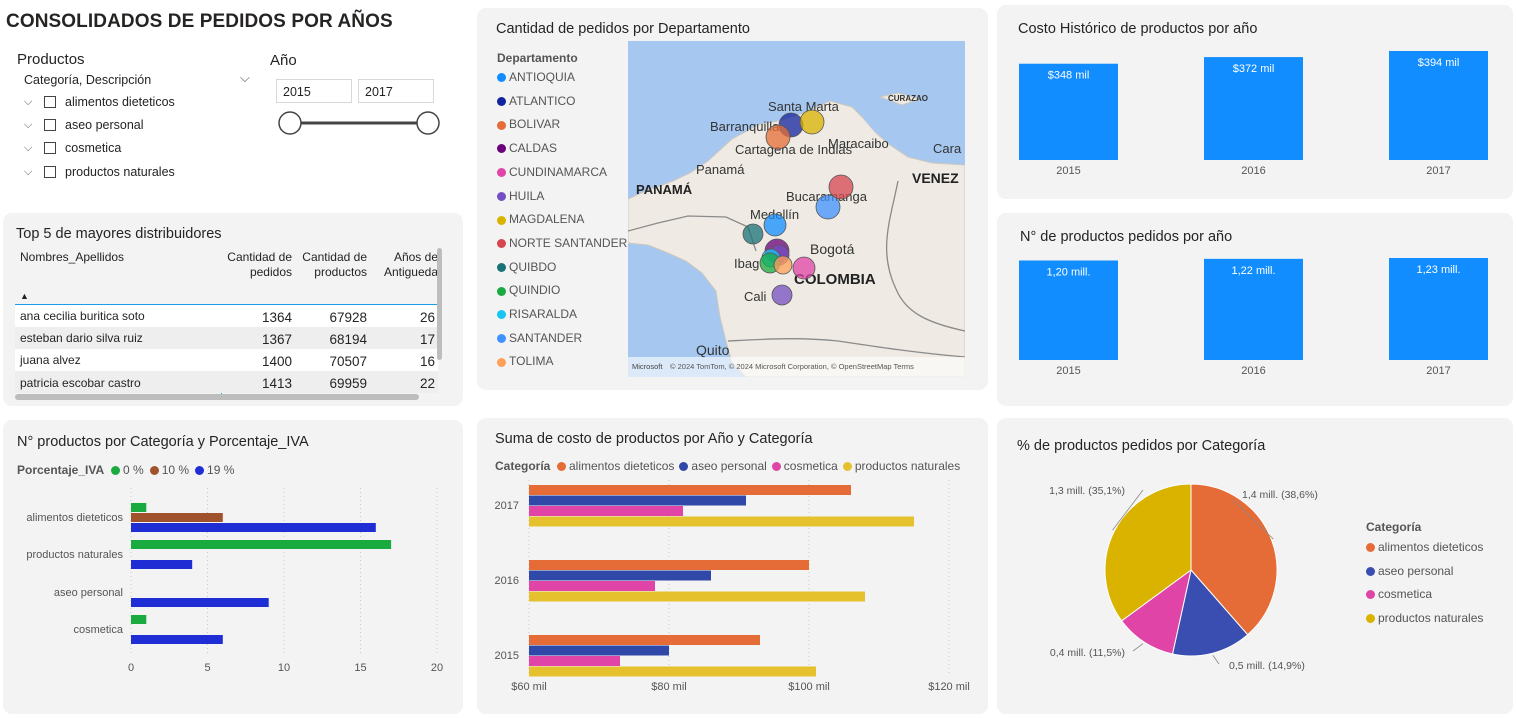 This screenshot has width=1516, height=718. What do you see at coordinates (783, 265) in the screenshot?
I see `map-bubble-tolima` at bounding box center [783, 265].